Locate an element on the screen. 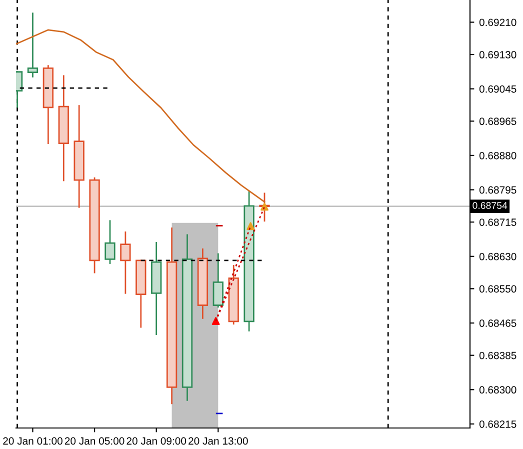  x-tick-label: 20 Jan 05:00 is located at coordinates (94, 441).